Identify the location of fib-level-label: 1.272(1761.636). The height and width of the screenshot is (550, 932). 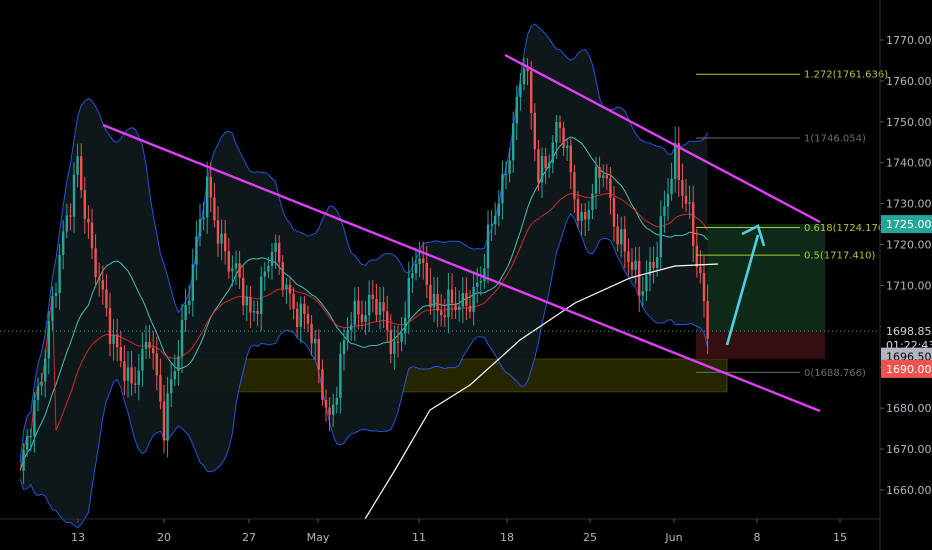
(846, 75).